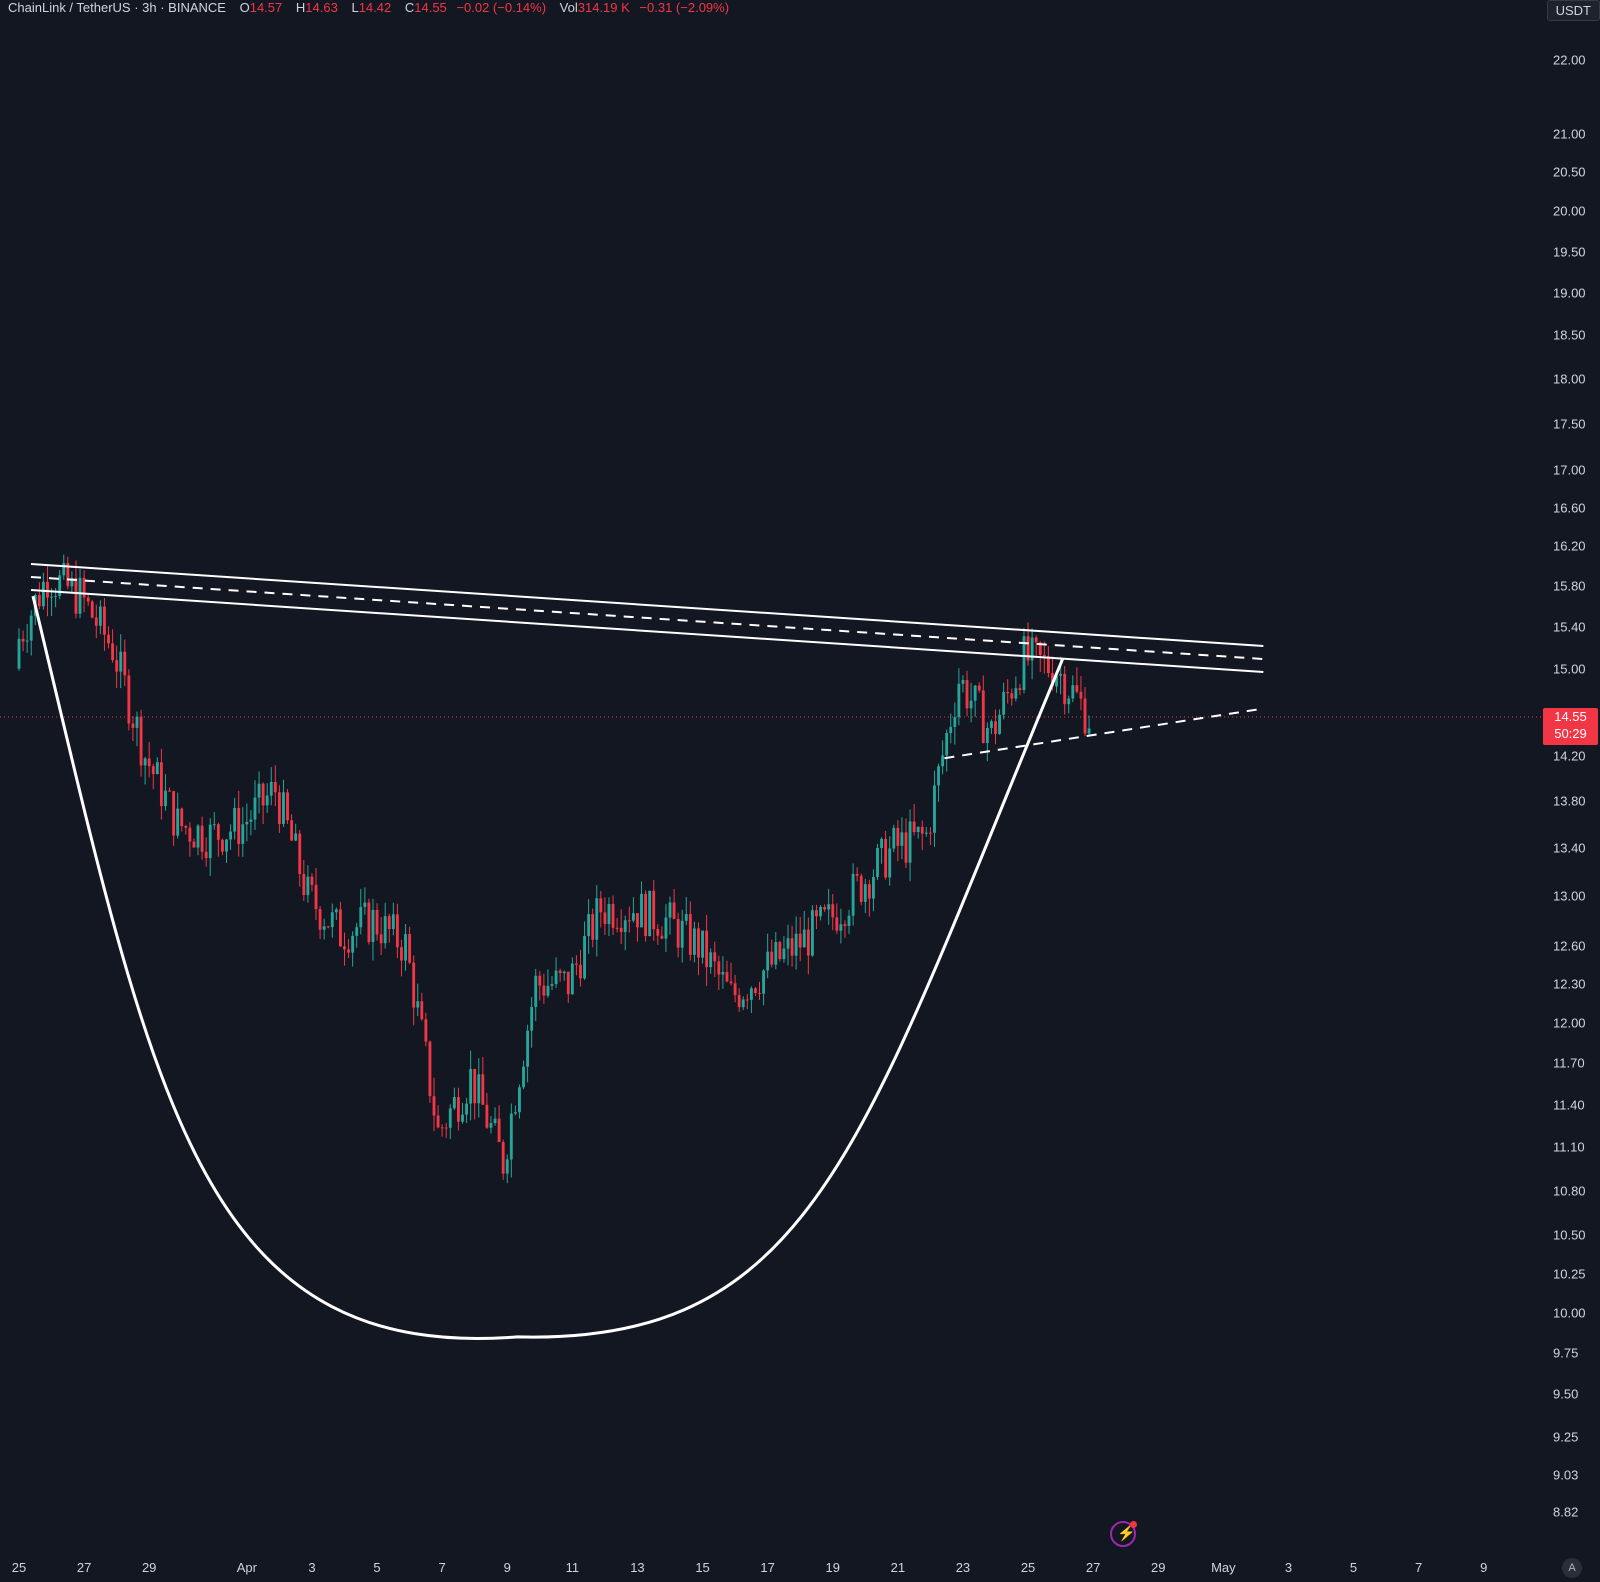 This screenshot has height=1582, width=1600. I want to click on currency-button: USDT, so click(1573, 10).